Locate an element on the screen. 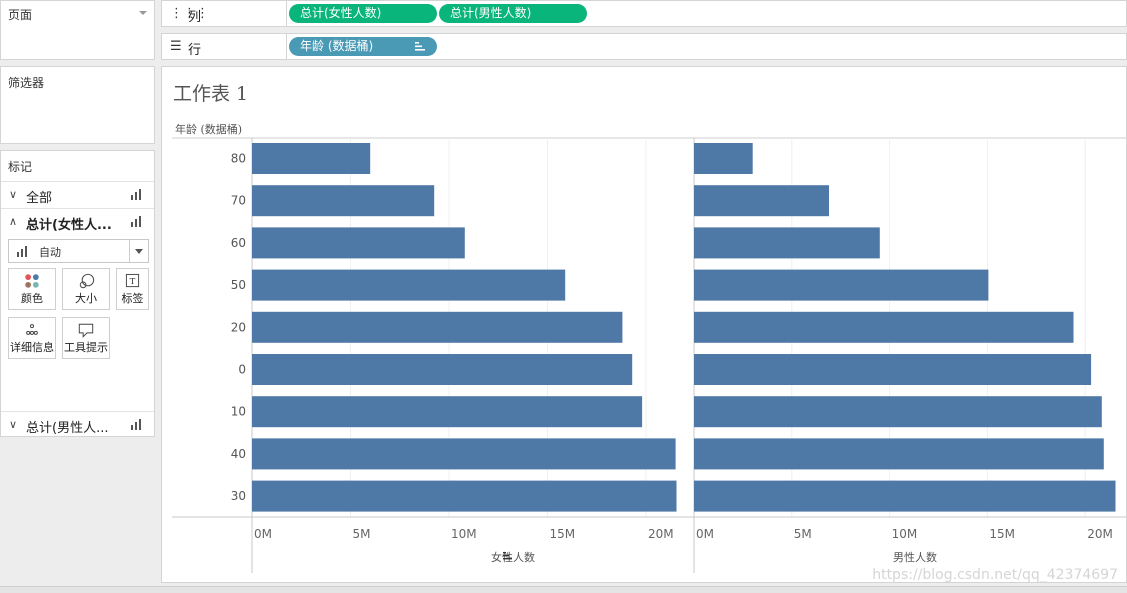 Image resolution: width=1127 pixels, height=593 pixels. sort-icon is located at coordinates (507, 556).